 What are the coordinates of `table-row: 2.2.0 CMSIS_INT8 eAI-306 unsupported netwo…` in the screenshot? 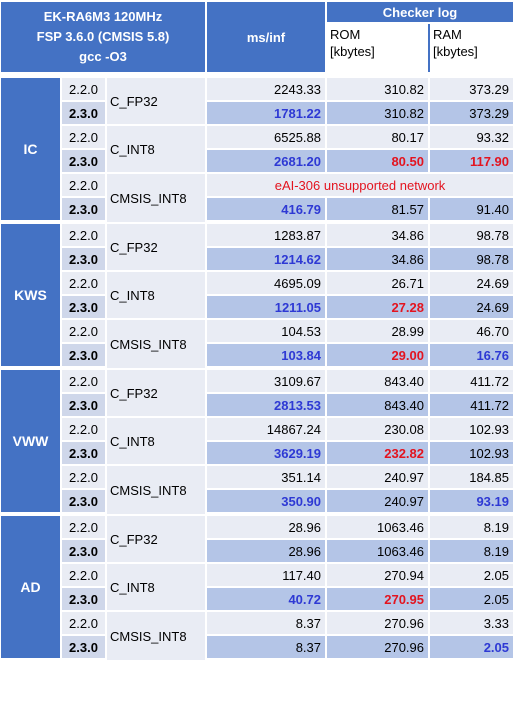 It's located at (257, 199).